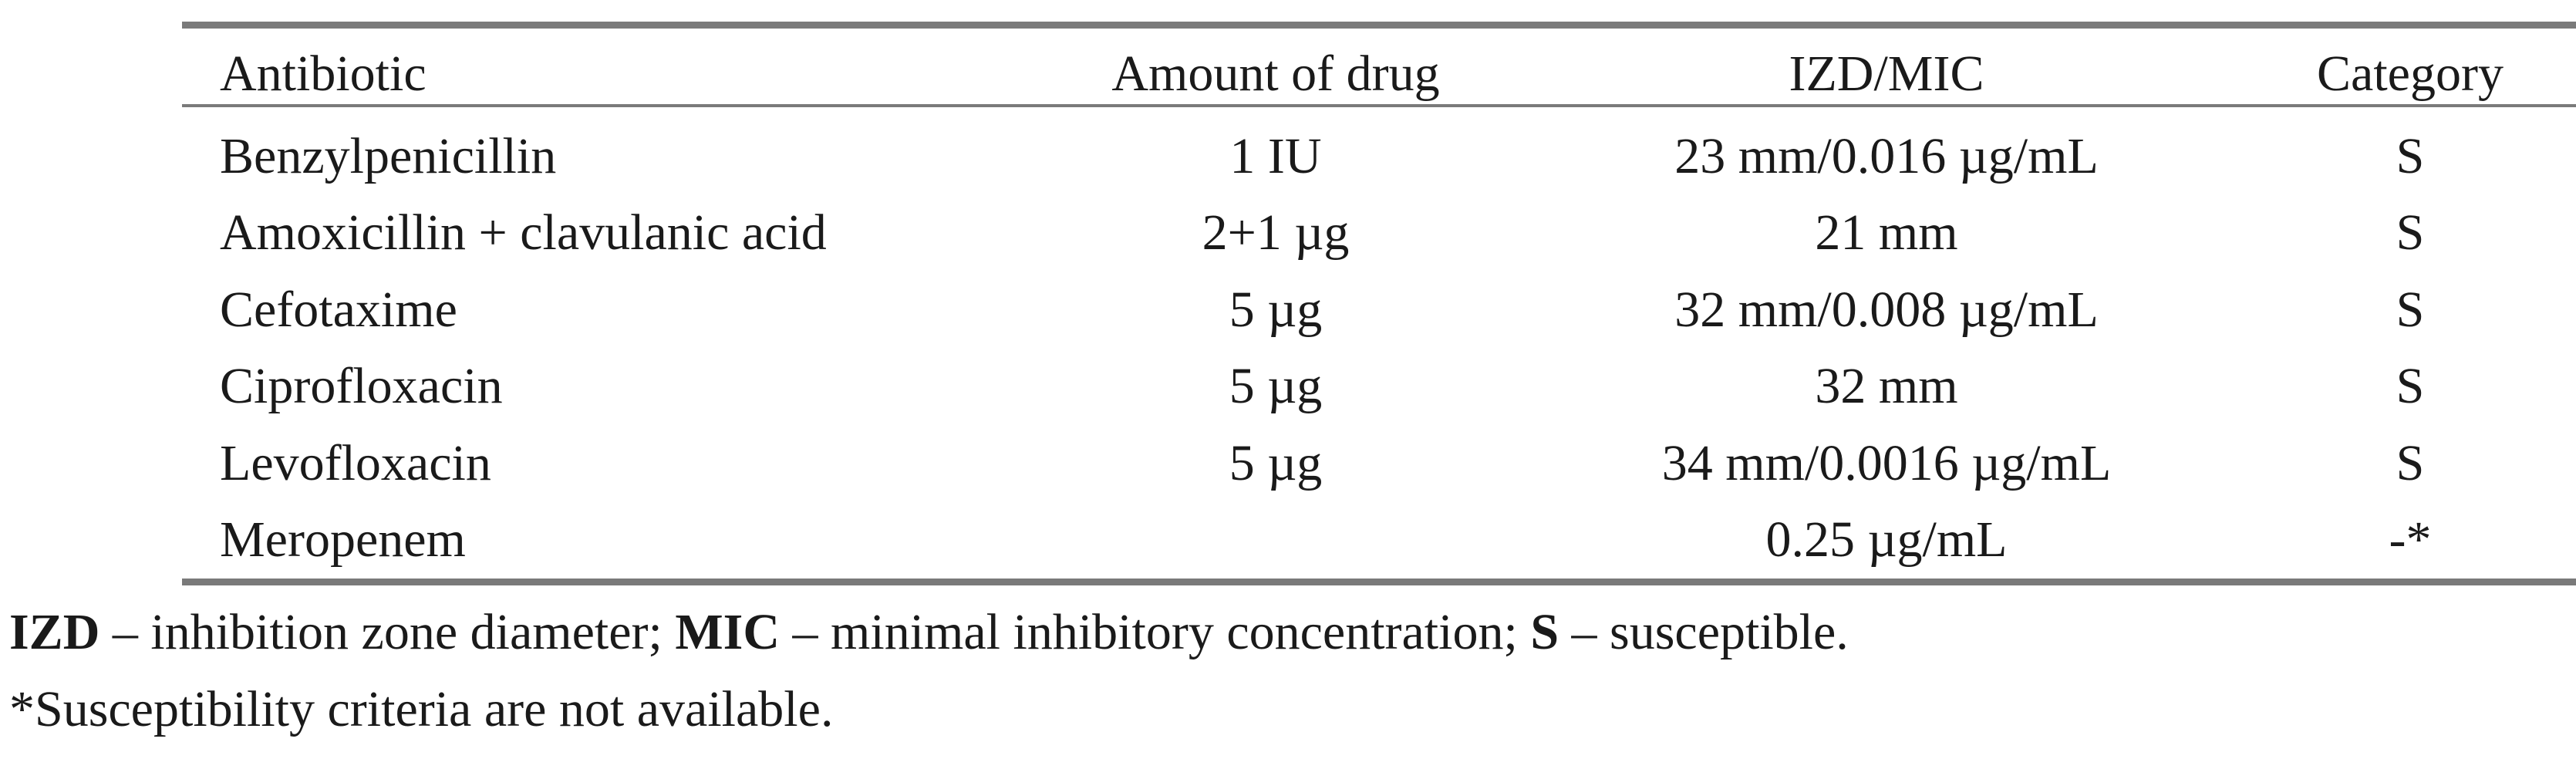 This screenshot has width=2576, height=759. Describe the element at coordinates (1886, 233) in the screenshot. I see `table-cell: 21 mm` at that location.